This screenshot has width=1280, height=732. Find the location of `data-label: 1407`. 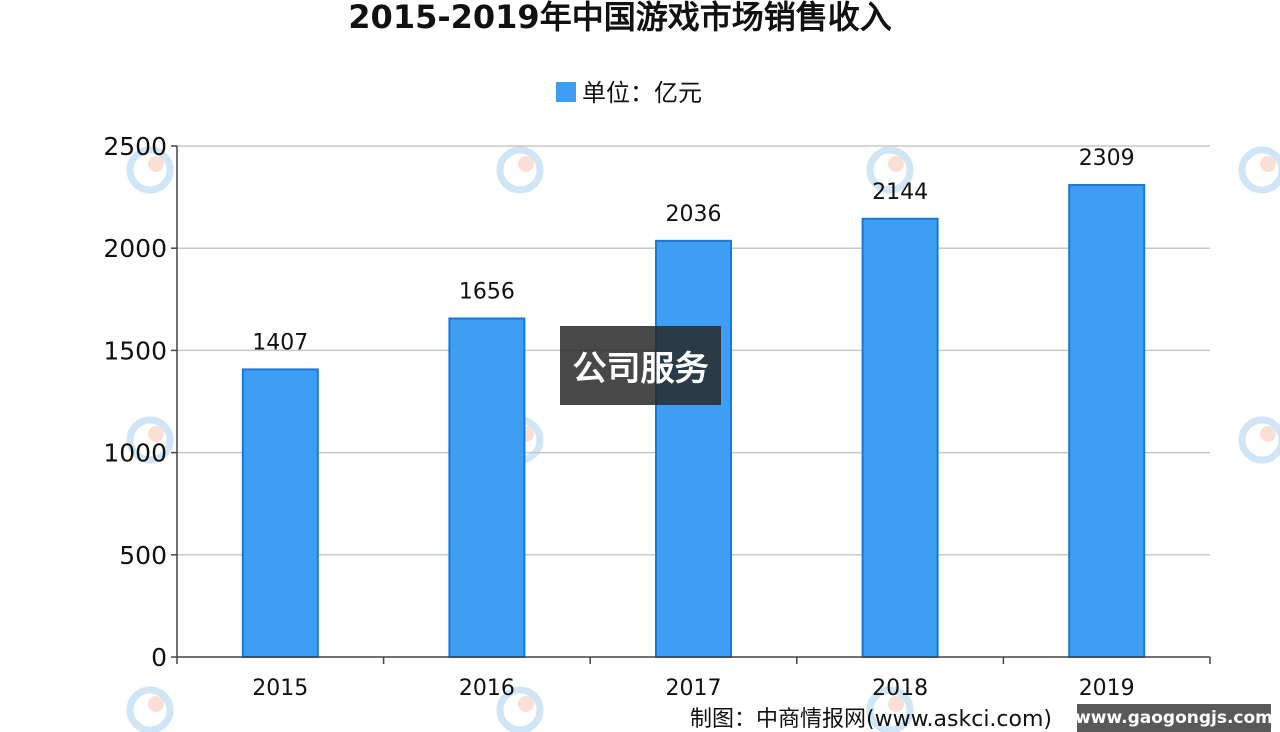

data-label: 1407 is located at coordinates (280, 342).